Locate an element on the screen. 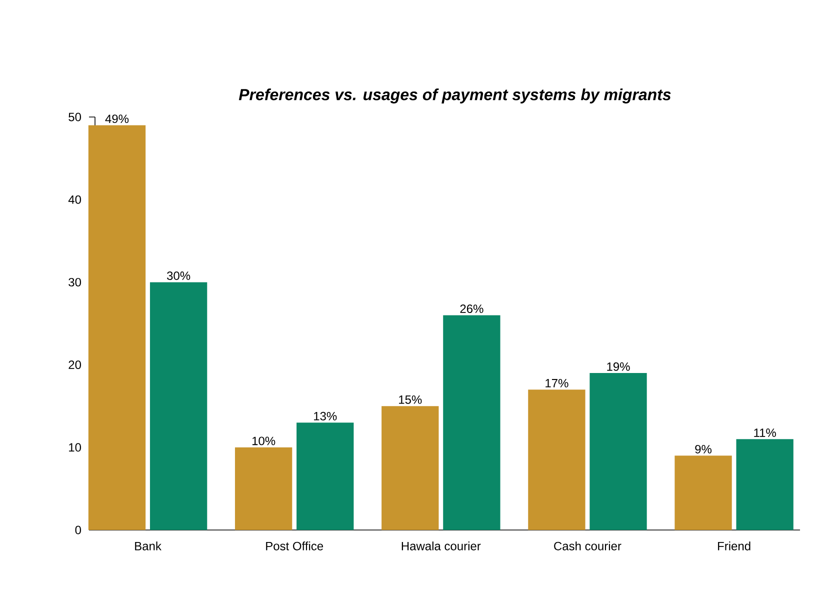 The height and width of the screenshot is (605, 817). data-label: 26% is located at coordinates (472, 309).